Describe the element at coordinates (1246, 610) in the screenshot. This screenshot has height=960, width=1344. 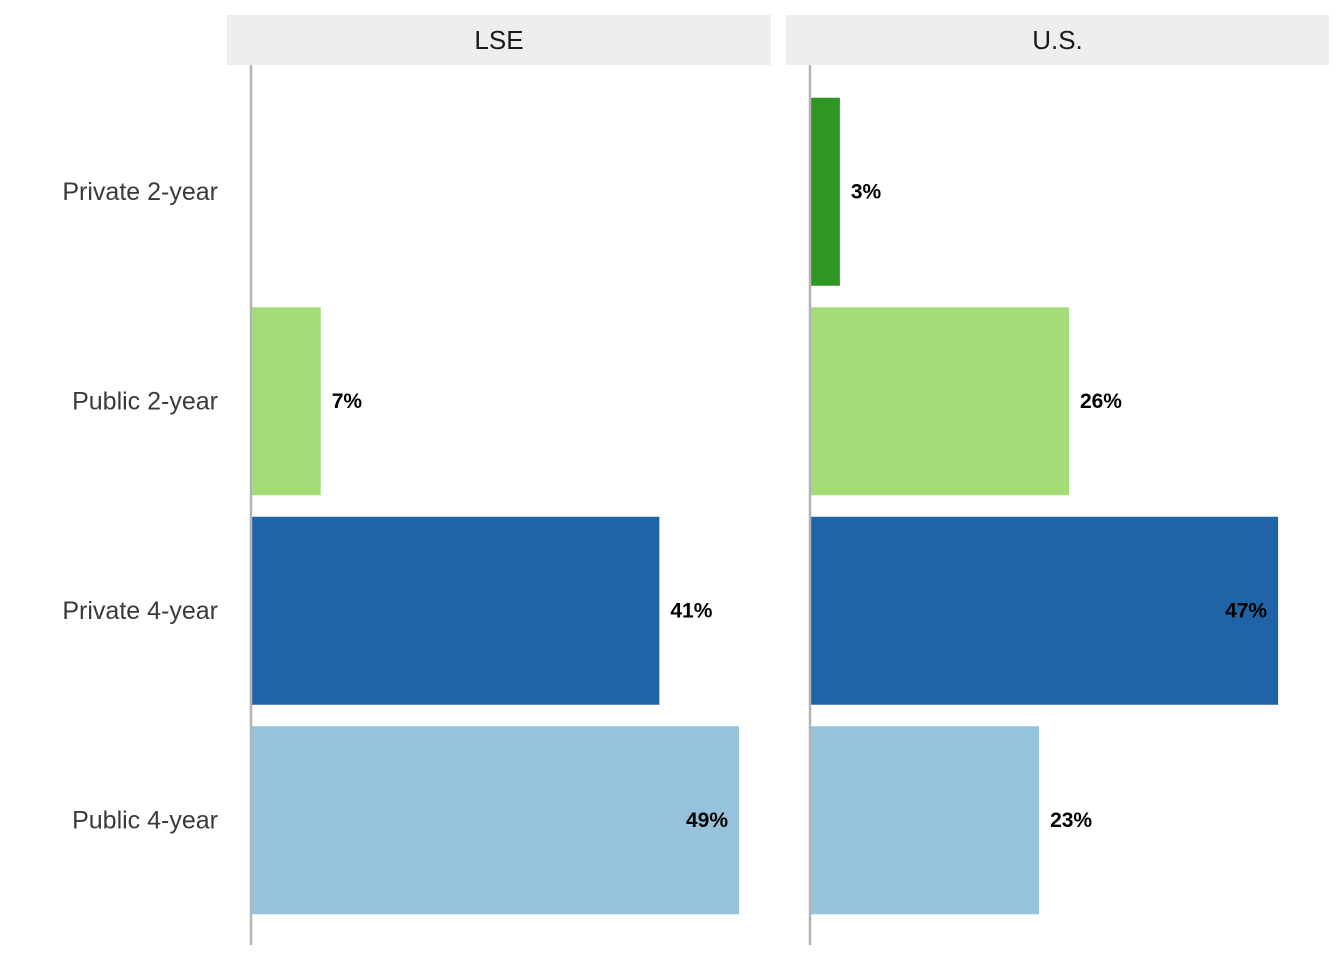
I see `data-label: 47%` at that location.